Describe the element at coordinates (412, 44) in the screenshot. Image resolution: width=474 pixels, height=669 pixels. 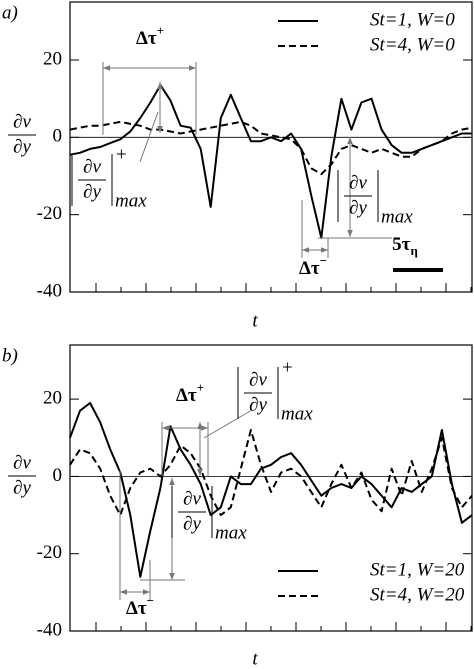
I see `legend-label: St=4, W=0` at that location.